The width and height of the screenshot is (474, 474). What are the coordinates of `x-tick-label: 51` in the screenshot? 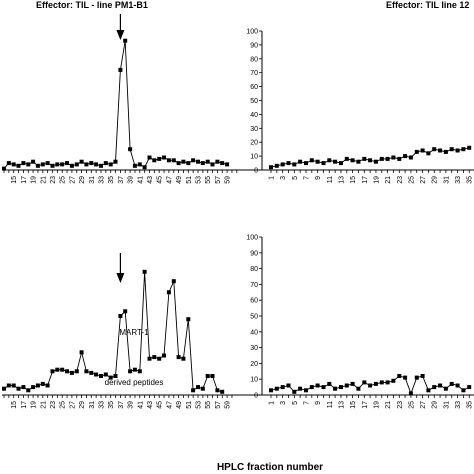 It's located at (189, 405).